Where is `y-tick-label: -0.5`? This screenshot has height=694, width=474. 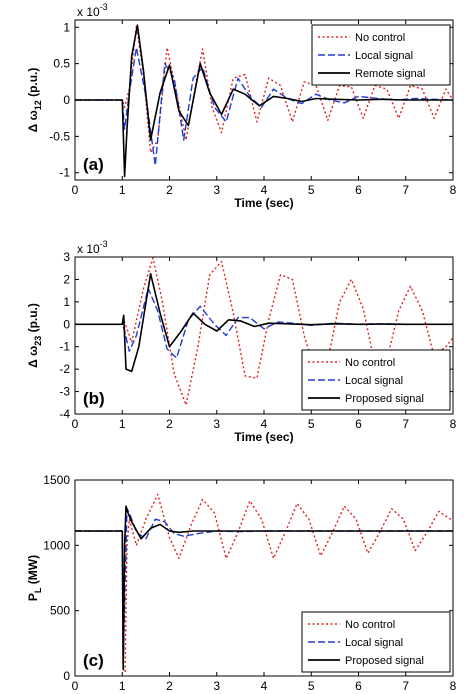
y-tick-label: -0.5 is located at coordinates (59, 136).